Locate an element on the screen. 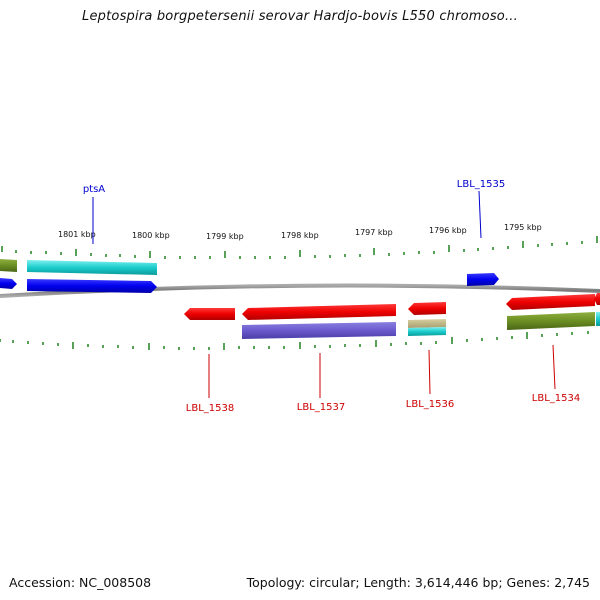  upper-tick-ring is located at coordinates (299, 247).